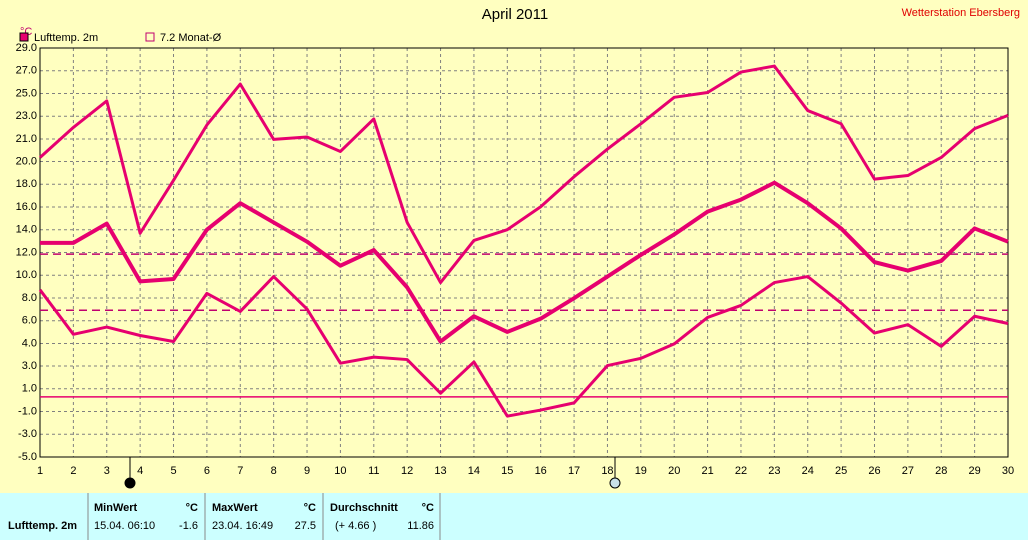 This screenshot has height=540, width=1028. What do you see at coordinates (707, 471) in the screenshot?
I see `x-tick-label: 21` at bounding box center [707, 471].